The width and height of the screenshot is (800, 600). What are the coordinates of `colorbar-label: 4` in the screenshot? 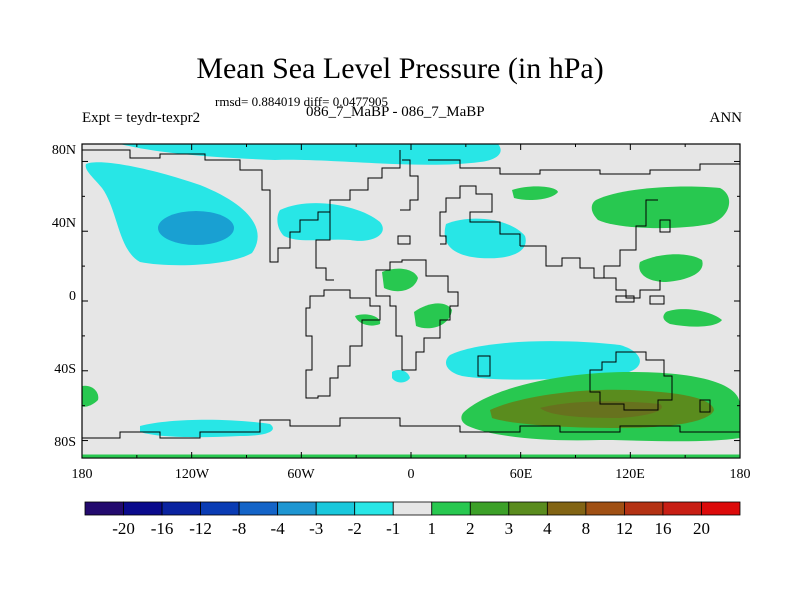 It's located at (547, 528).